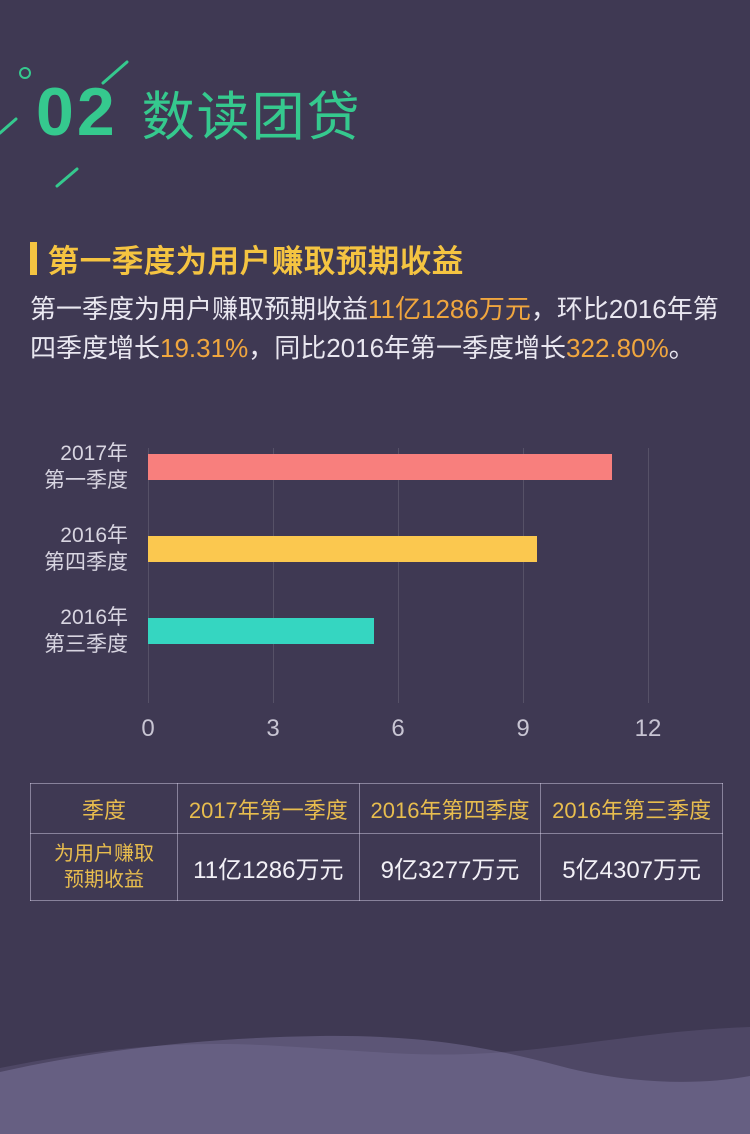 The image size is (750, 1134). What do you see at coordinates (86, 480) in the screenshot?
I see `bar-category-label-line: 第一季度` at bounding box center [86, 480].